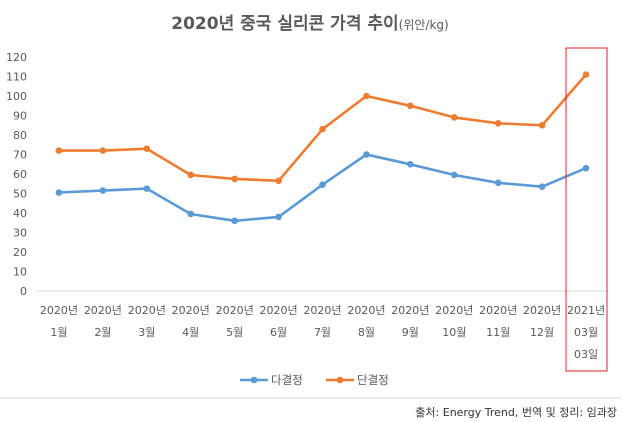  Describe the element at coordinates (16, 57) in the screenshot. I see `y-tick-label: 120` at that location.